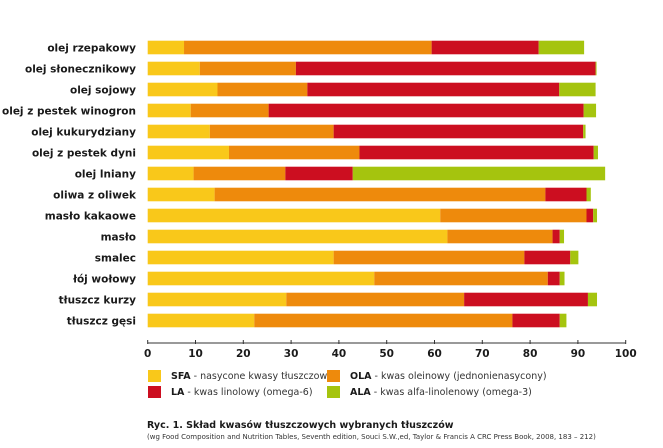  What do you see at coordinates (361, 376) in the screenshot?
I see `legend-abbr: OLA` at bounding box center [361, 376].